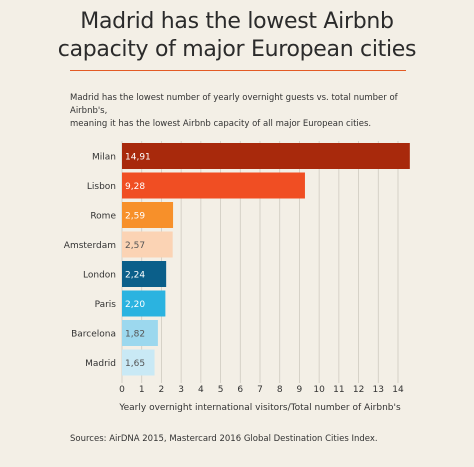 This screenshot has width=474, height=467. I want to click on data-label: 9,28, so click(135, 187).